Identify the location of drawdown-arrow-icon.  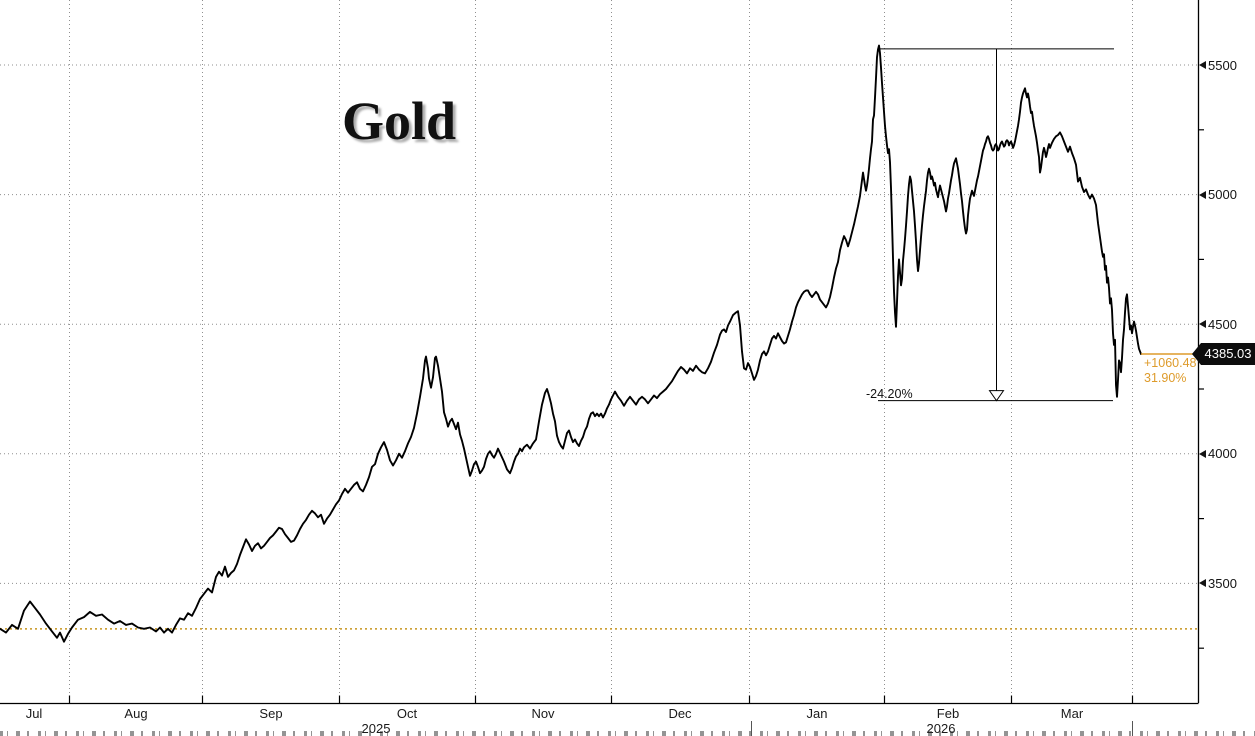
(996, 396).